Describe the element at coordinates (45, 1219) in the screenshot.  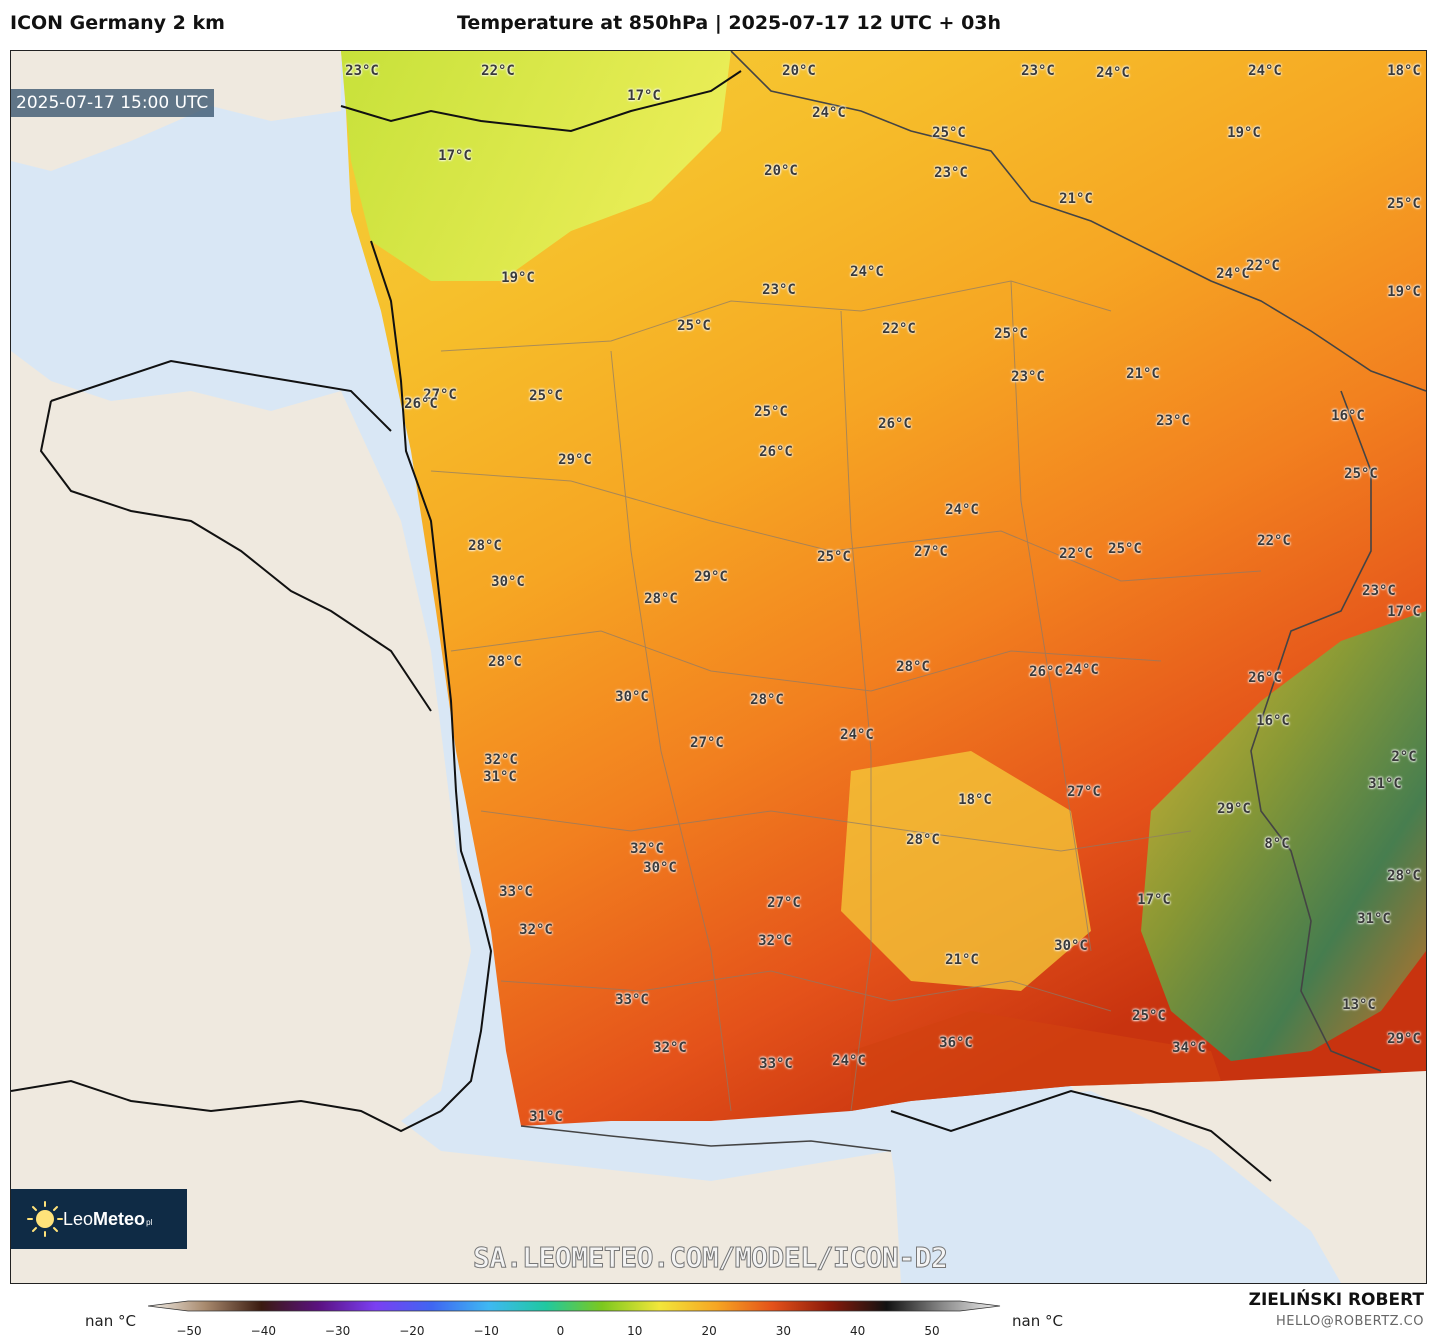
I see `sun-icon` at that location.